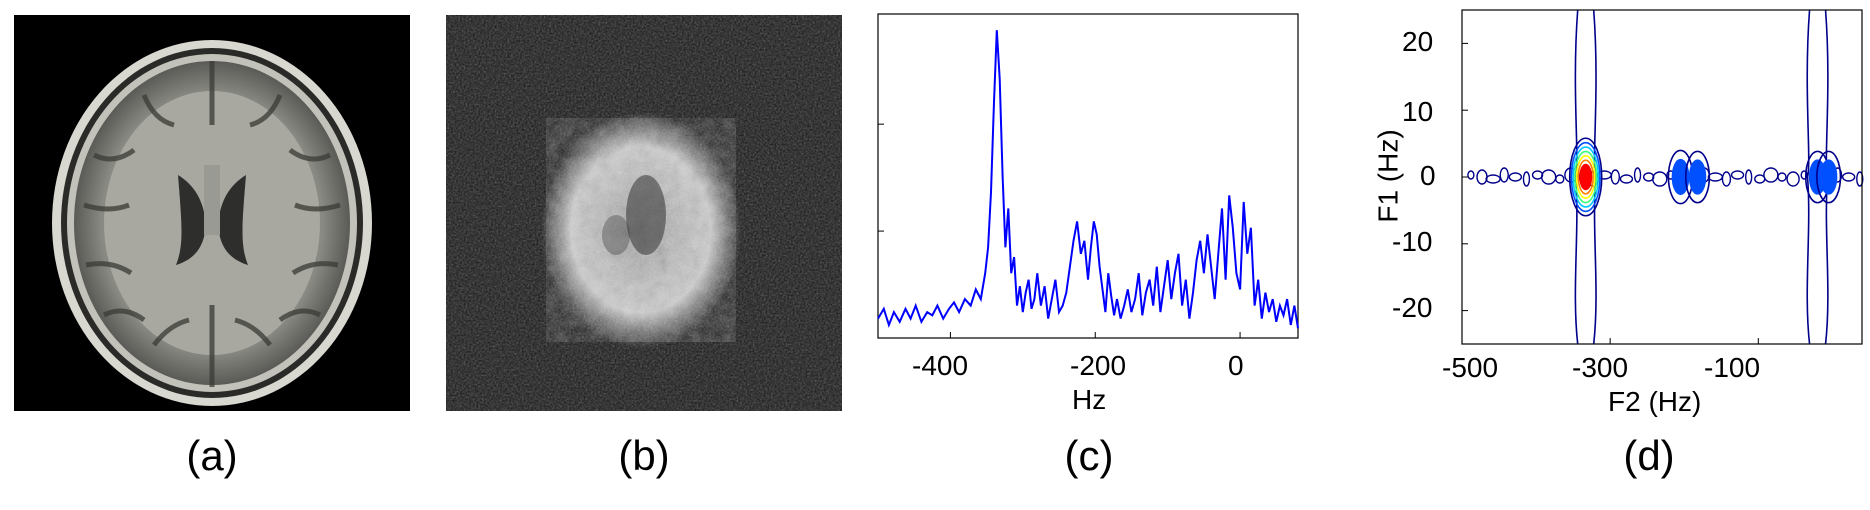 The height and width of the screenshot is (510, 1870). I want to click on d-xtick-2: -100, so click(1732, 367).